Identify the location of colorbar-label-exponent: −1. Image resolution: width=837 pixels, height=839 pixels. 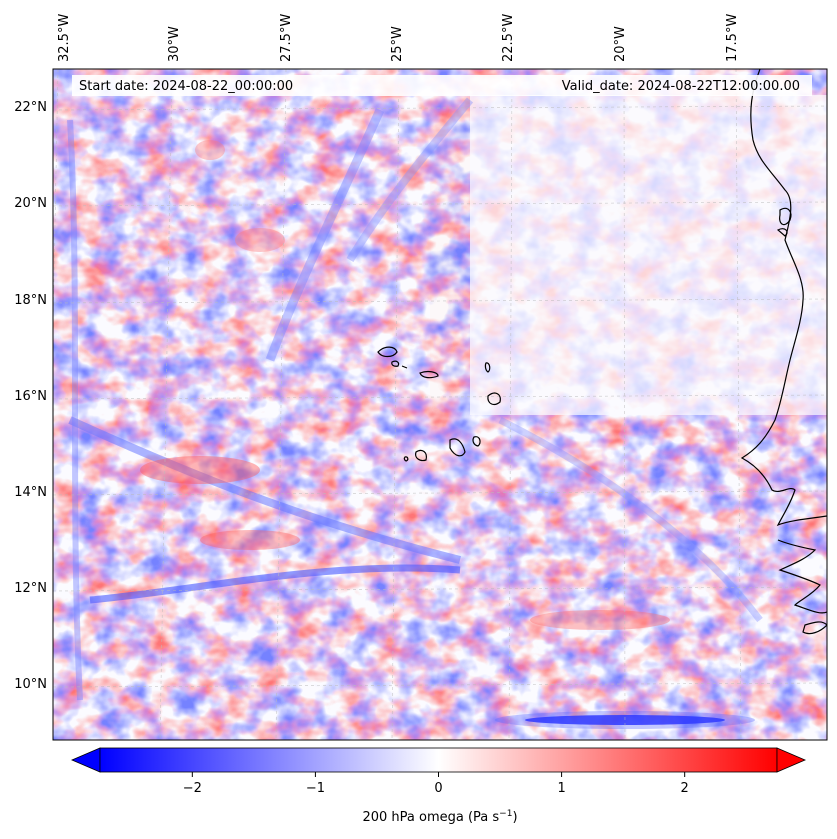
(505, 814).